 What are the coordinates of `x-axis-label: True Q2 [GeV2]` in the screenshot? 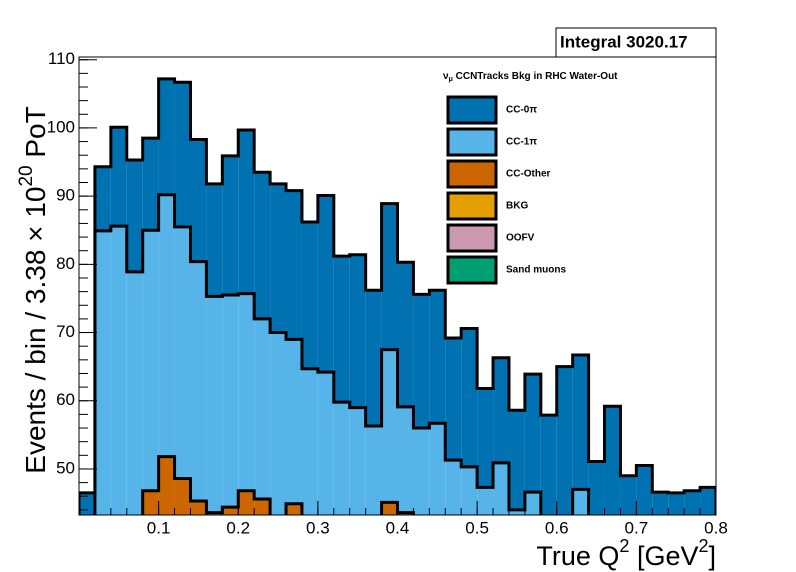 It's located at (626, 553).